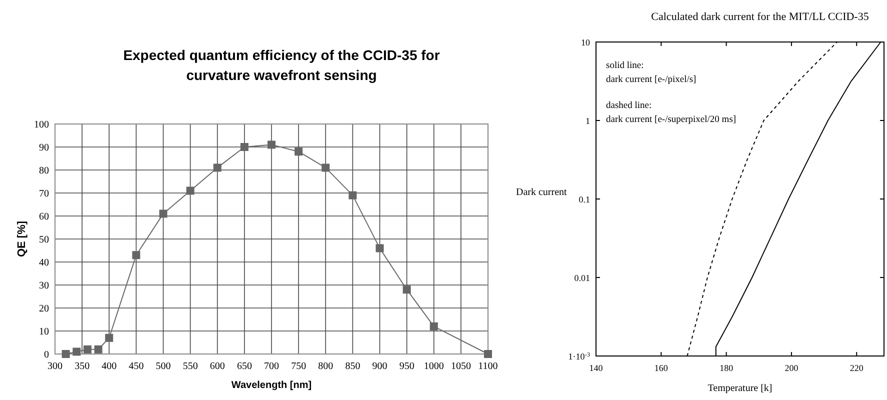 The image size is (887, 400). What do you see at coordinates (44, 286) in the screenshot?
I see `y-tick-label: 30` at bounding box center [44, 286].